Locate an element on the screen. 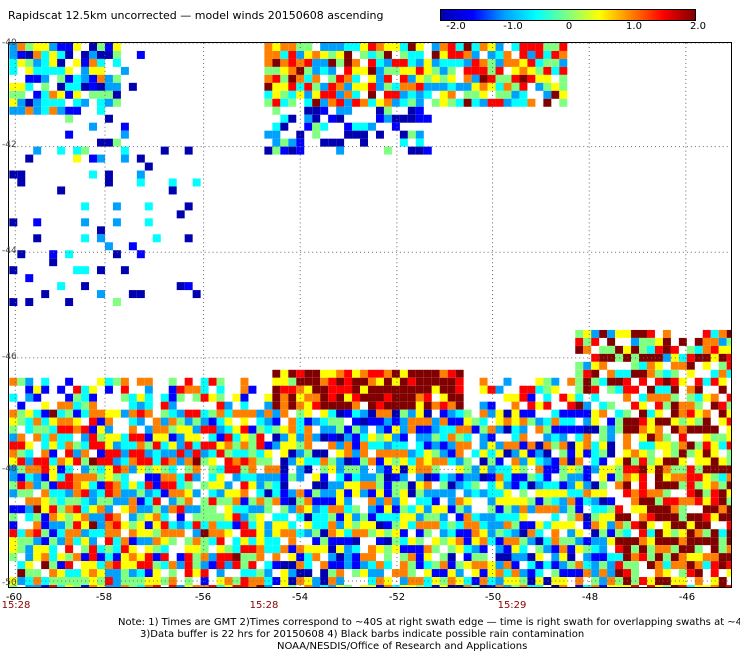  colorbar-tick: -1.0 is located at coordinates (513, 26).